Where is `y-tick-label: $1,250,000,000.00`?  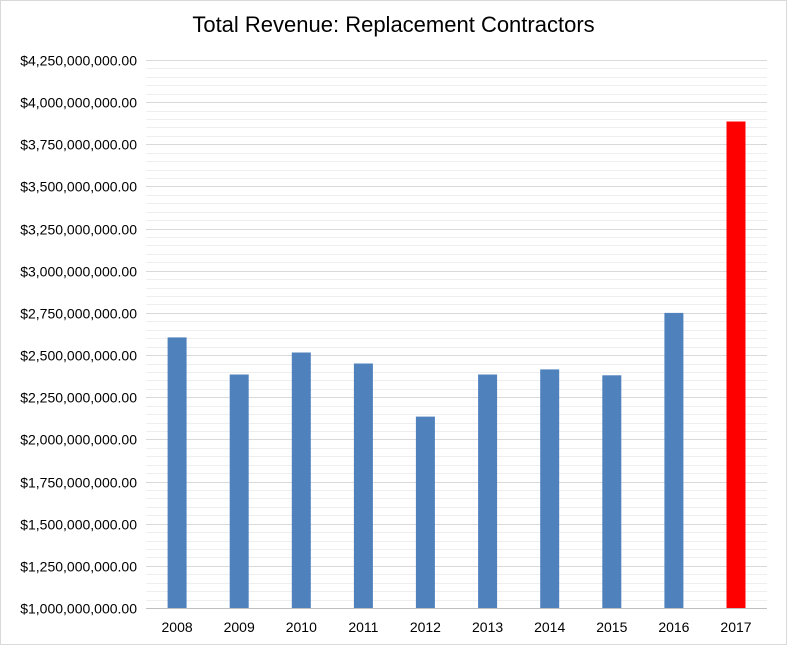 y-tick-label: $1,250,000,000.00 is located at coordinates (78, 567).